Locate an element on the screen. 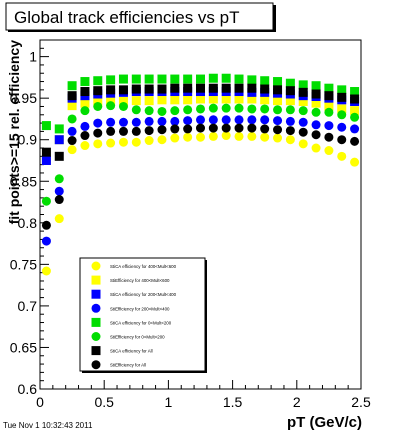  legend-label: StiCA efficiency for All is located at coordinates (131, 351).